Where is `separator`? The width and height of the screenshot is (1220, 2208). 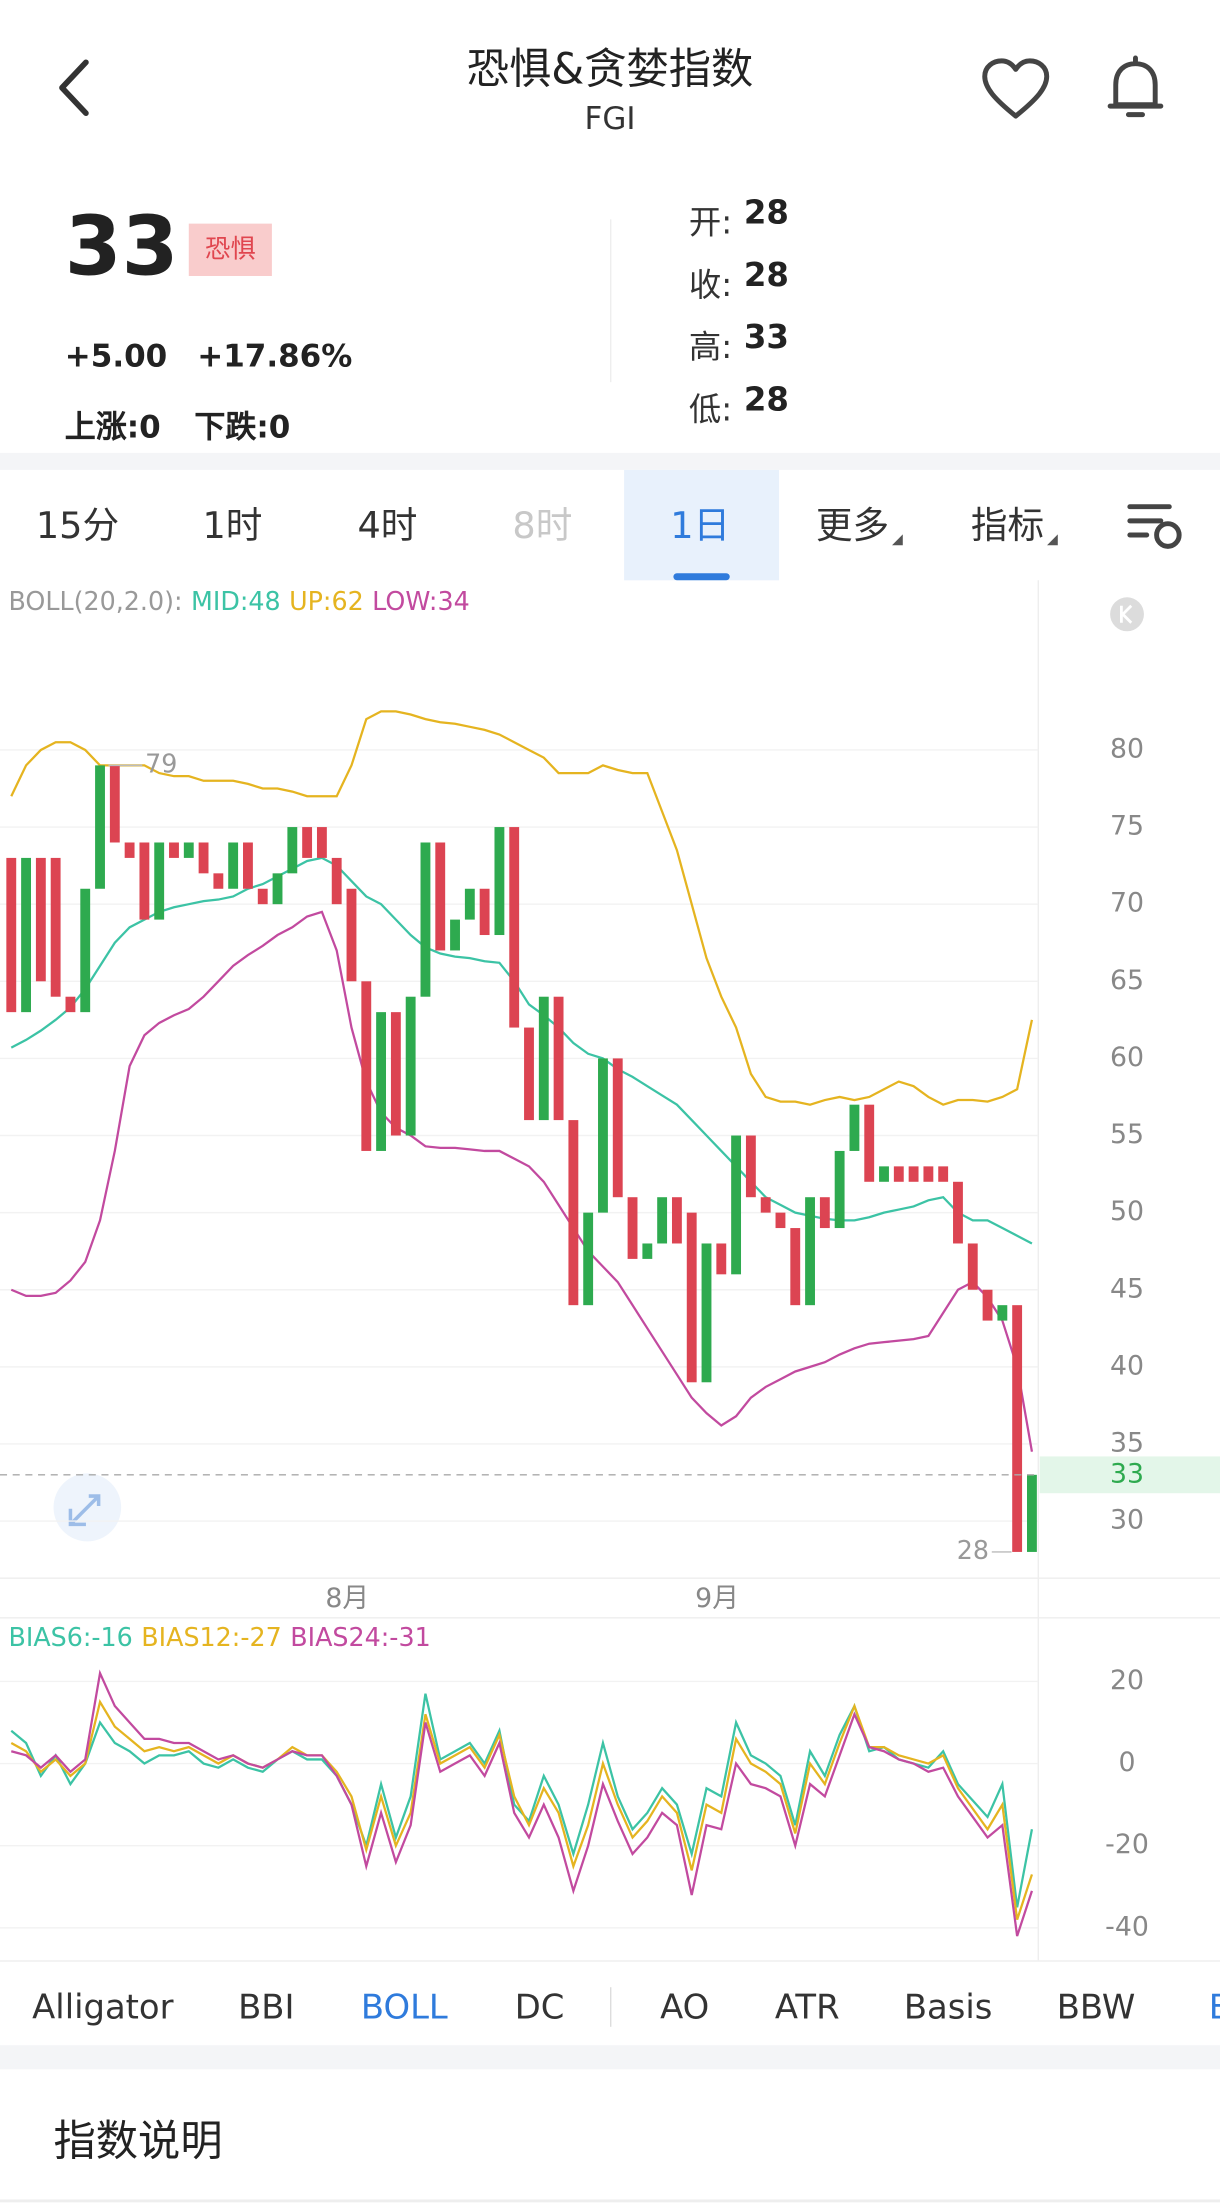 separator is located at coordinates (610, 2057).